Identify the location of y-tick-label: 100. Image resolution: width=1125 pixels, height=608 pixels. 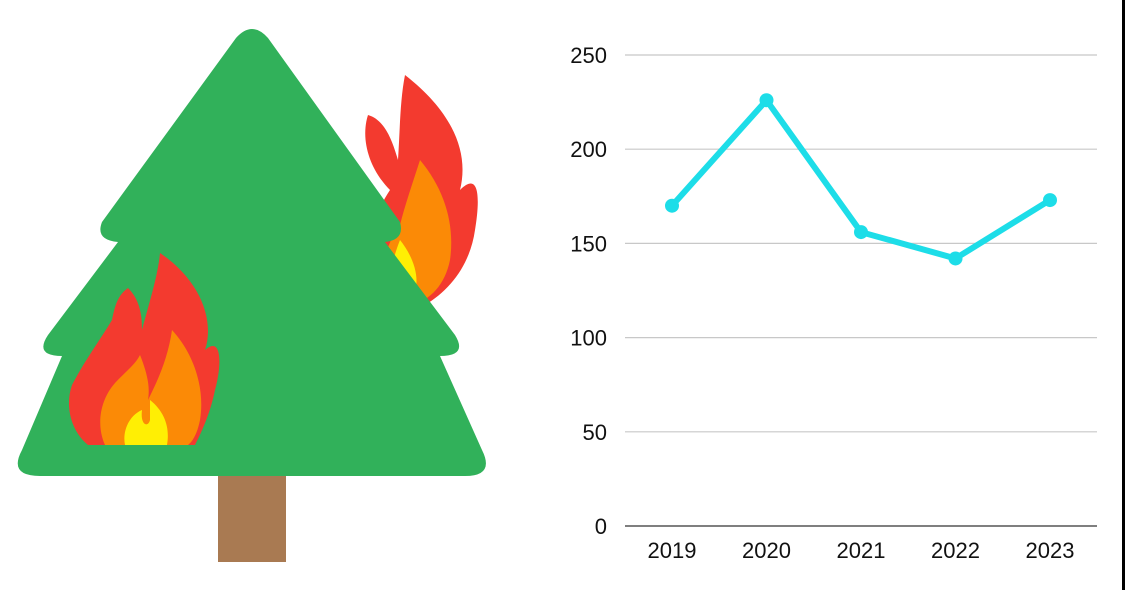
(588, 338).